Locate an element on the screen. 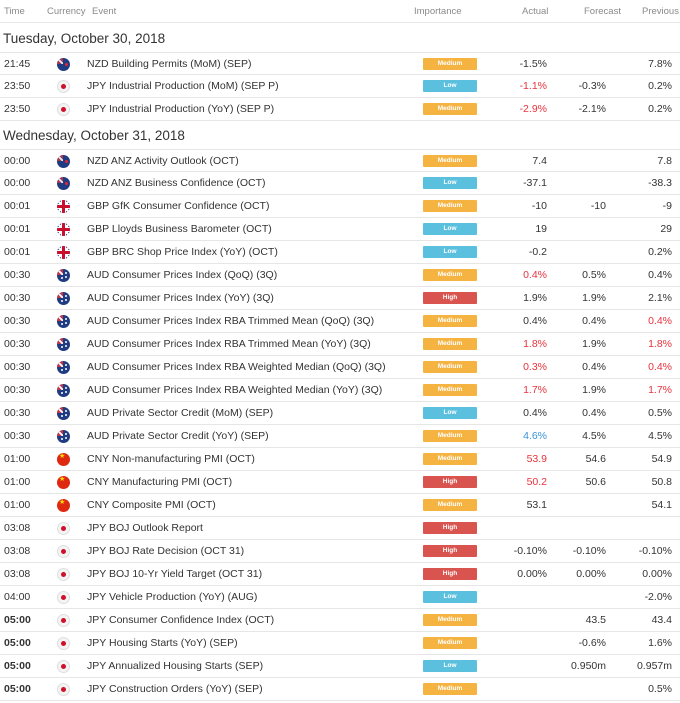 The height and width of the screenshot is (703, 680). event-time: 05:00 is located at coordinates (17, 643).